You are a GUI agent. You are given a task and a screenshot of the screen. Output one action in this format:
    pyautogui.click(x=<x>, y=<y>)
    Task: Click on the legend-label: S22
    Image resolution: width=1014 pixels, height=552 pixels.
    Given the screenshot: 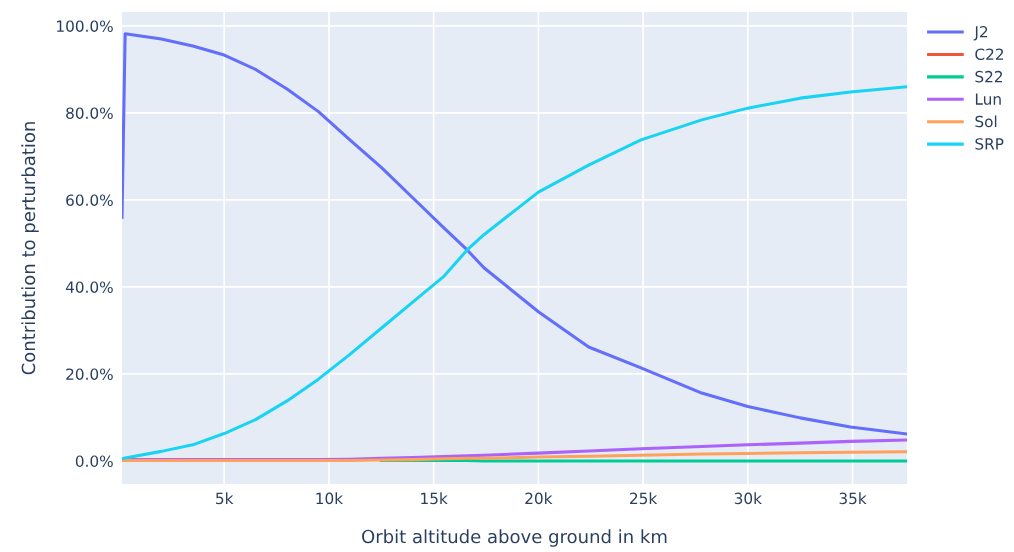 What is the action you would take?
    pyautogui.click(x=989, y=76)
    